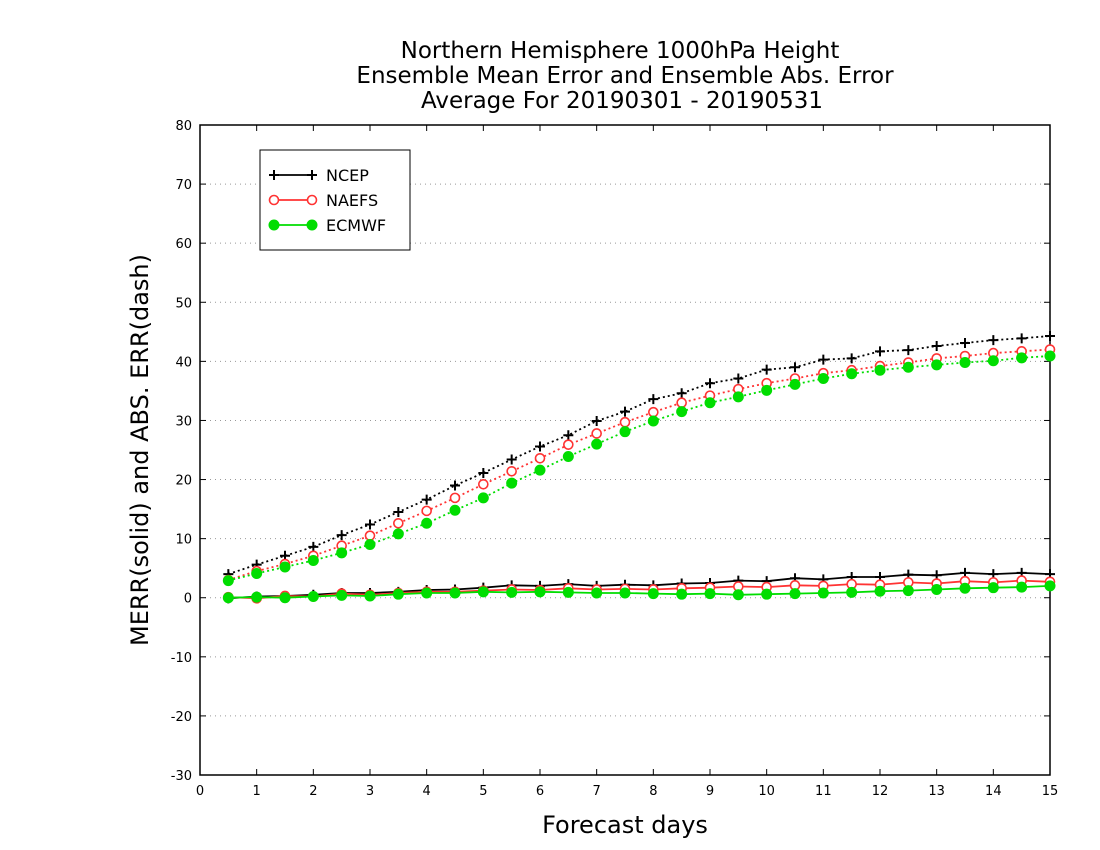 This screenshot has height=850, width=1100. Describe the element at coordinates (181, 658) in the screenshot. I see `y-tick-label: -10` at that location.